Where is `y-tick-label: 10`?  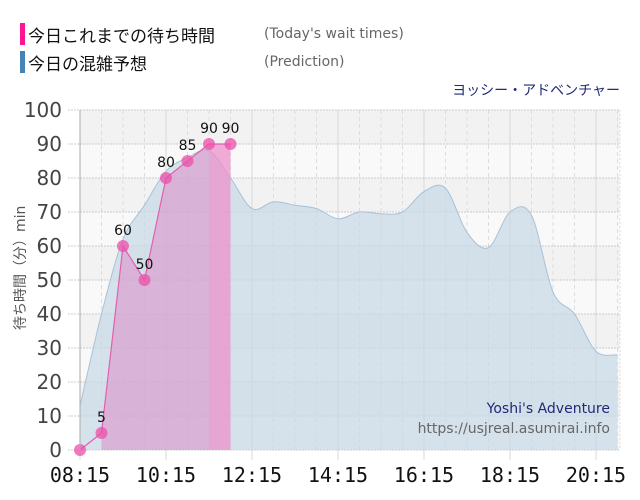 y-tick-label: 10 is located at coordinates (49, 416).